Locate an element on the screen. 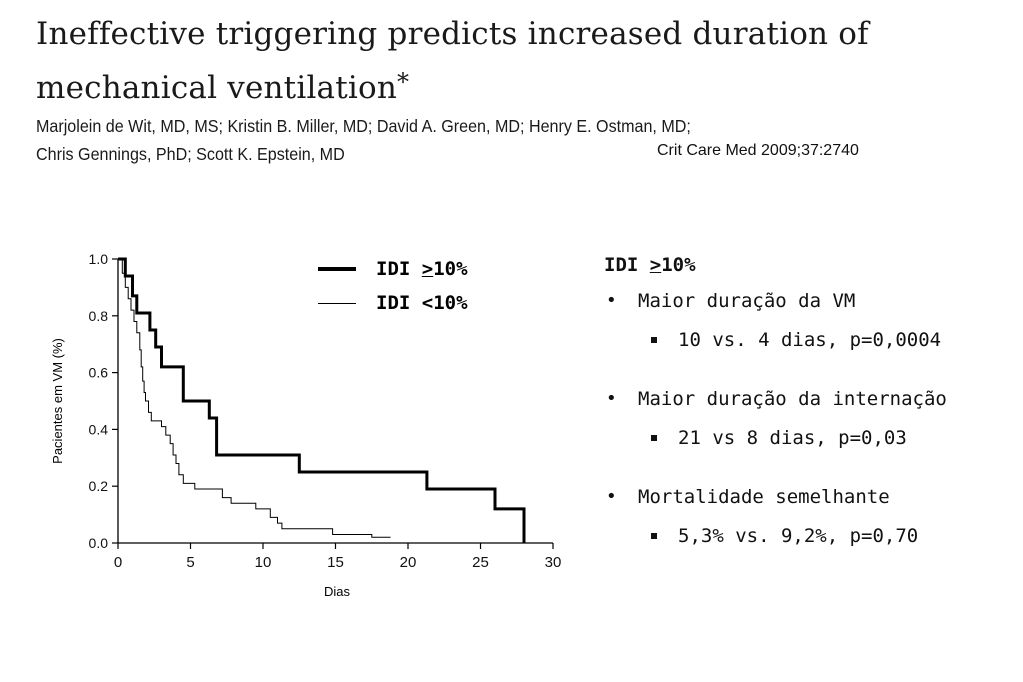 This screenshot has width=1023, height=682. legend-item-high: IDI >10% is located at coordinates (393, 269).